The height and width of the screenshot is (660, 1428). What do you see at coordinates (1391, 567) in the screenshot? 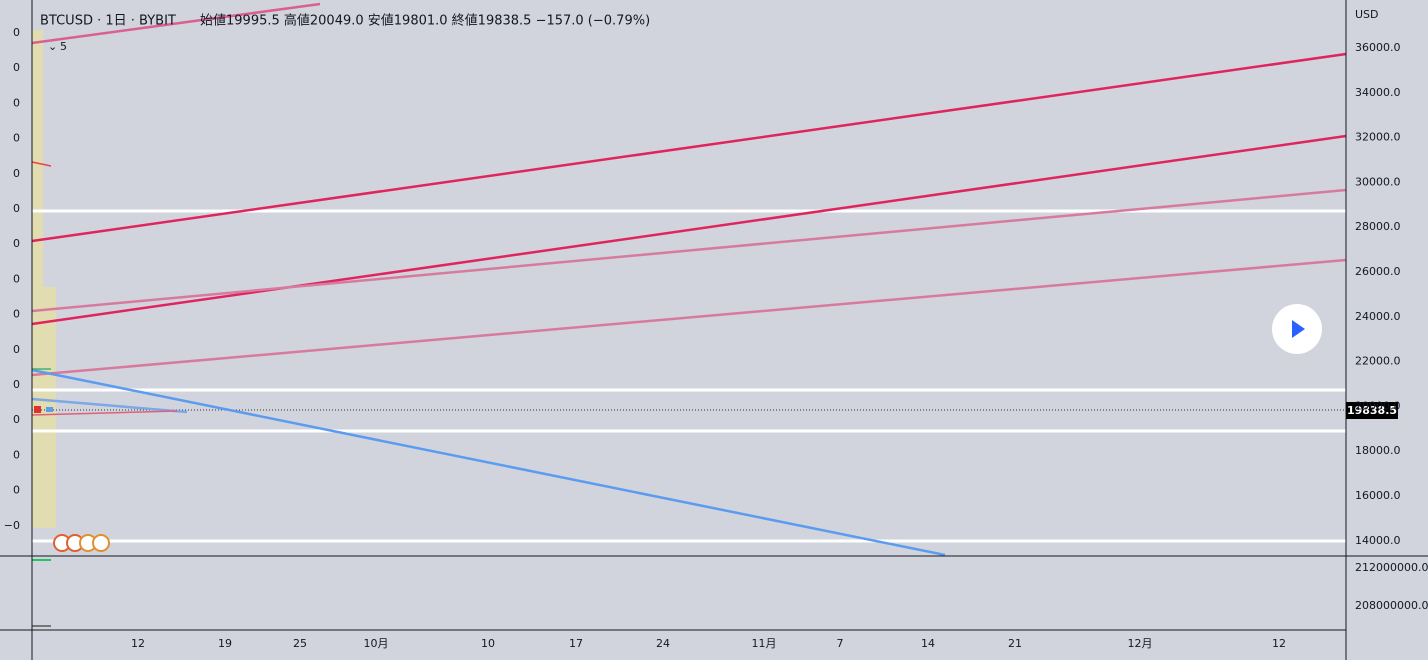
I see `volume-tick: 212000000.0` at bounding box center [1391, 567].